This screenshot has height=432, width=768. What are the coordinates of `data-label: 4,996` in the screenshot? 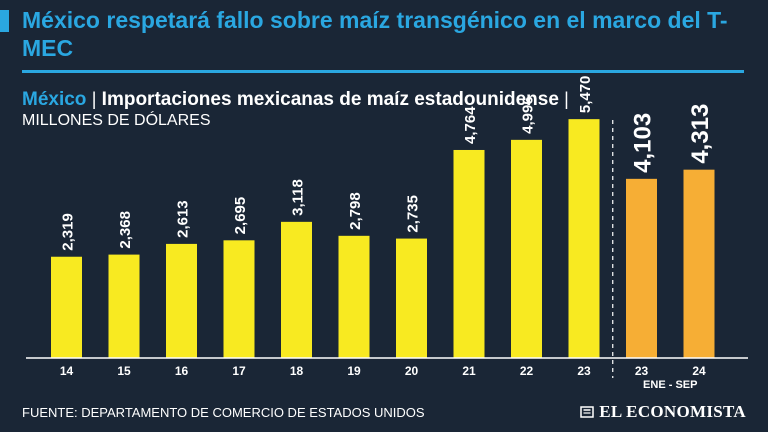 It's located at (528, 115).